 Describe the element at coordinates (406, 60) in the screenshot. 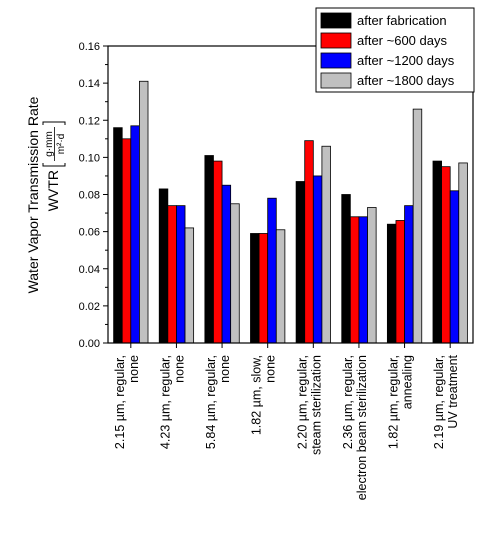

I see `legend-label-3: after ~1200 days` at that location.